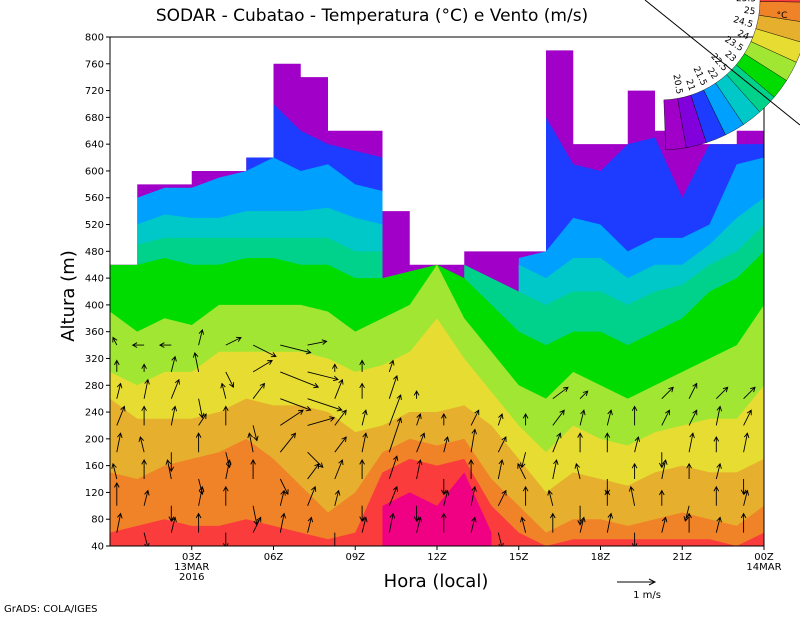 The height and width of the screenshot is (618, 800). Describe the element at coordinates (743, 36) in the screenshot. I see `colorbar-label: 24` at that location.